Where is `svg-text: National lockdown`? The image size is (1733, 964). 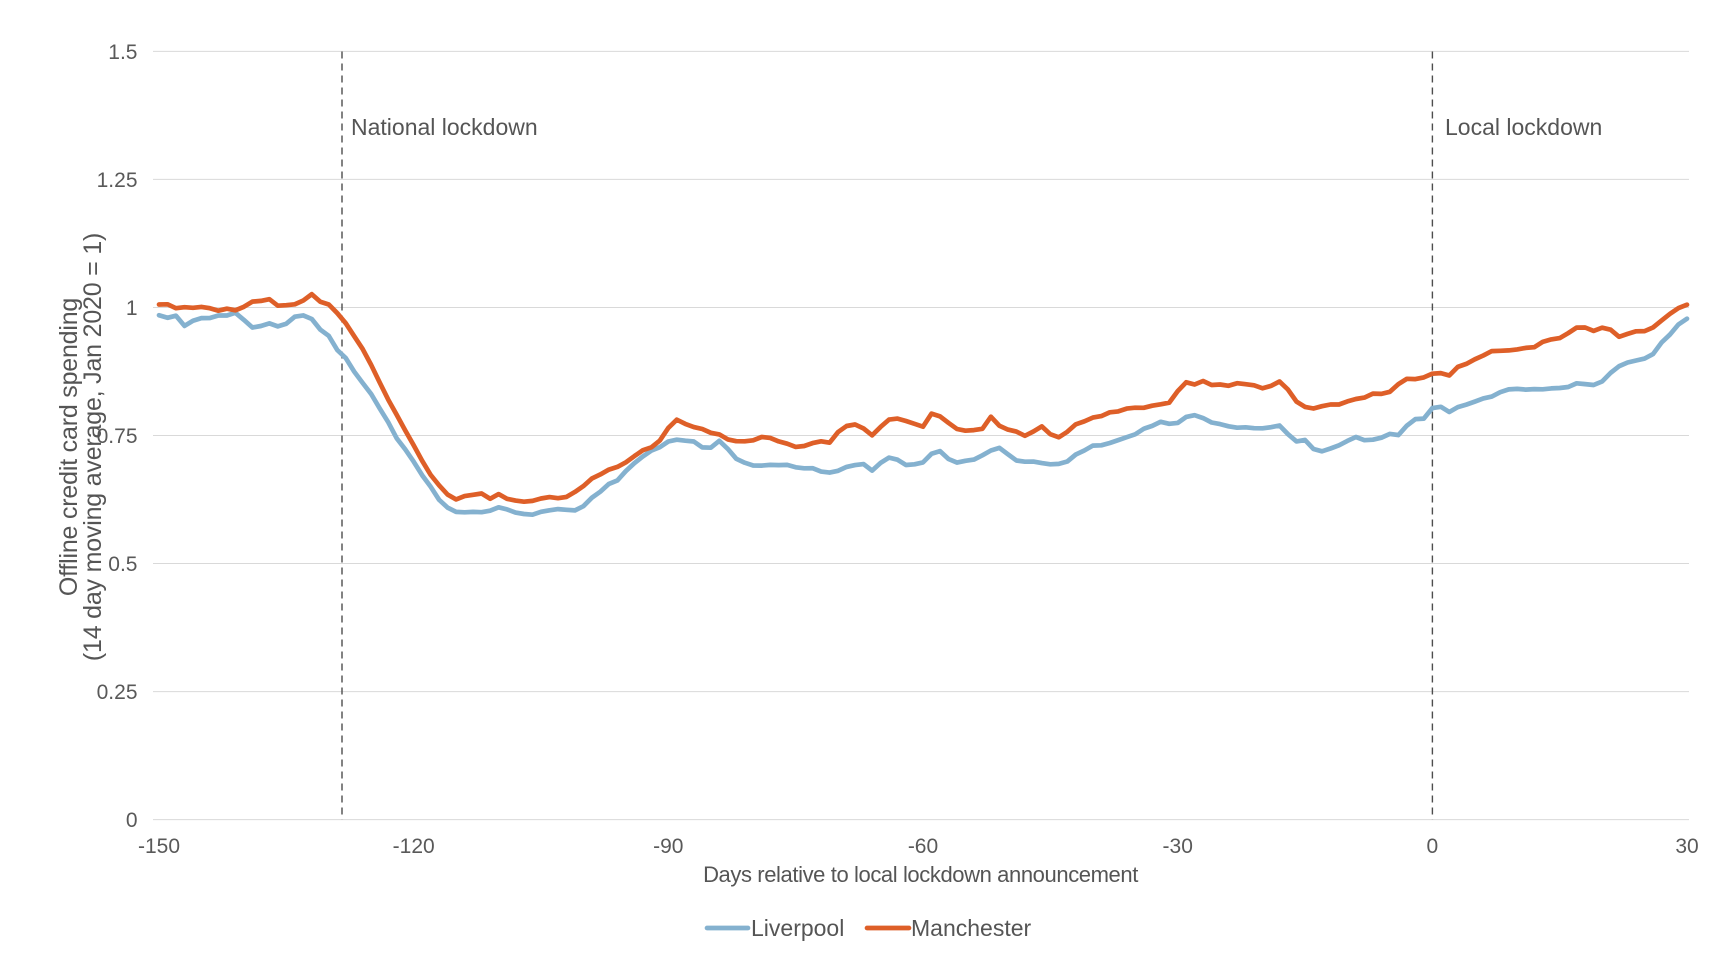 svg-text: National lockdown is located at coordinates (444, 127).